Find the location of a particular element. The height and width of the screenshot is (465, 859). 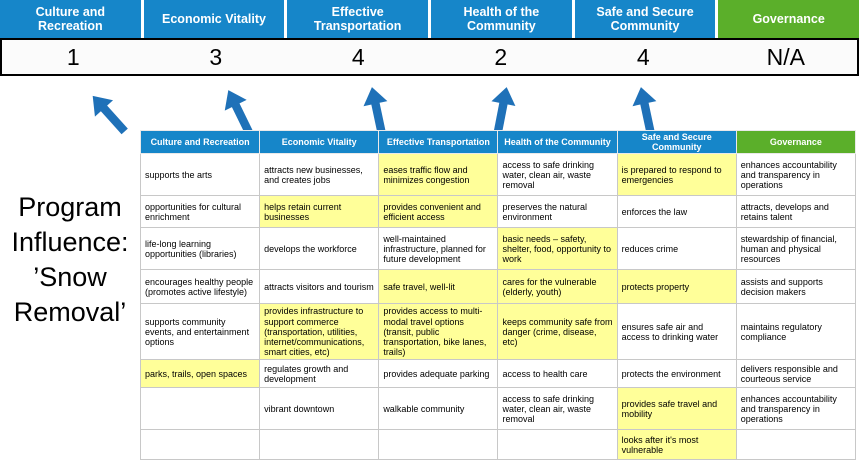

matrix-cell-1-4: enforces the law is located at coordinates (676, 212).